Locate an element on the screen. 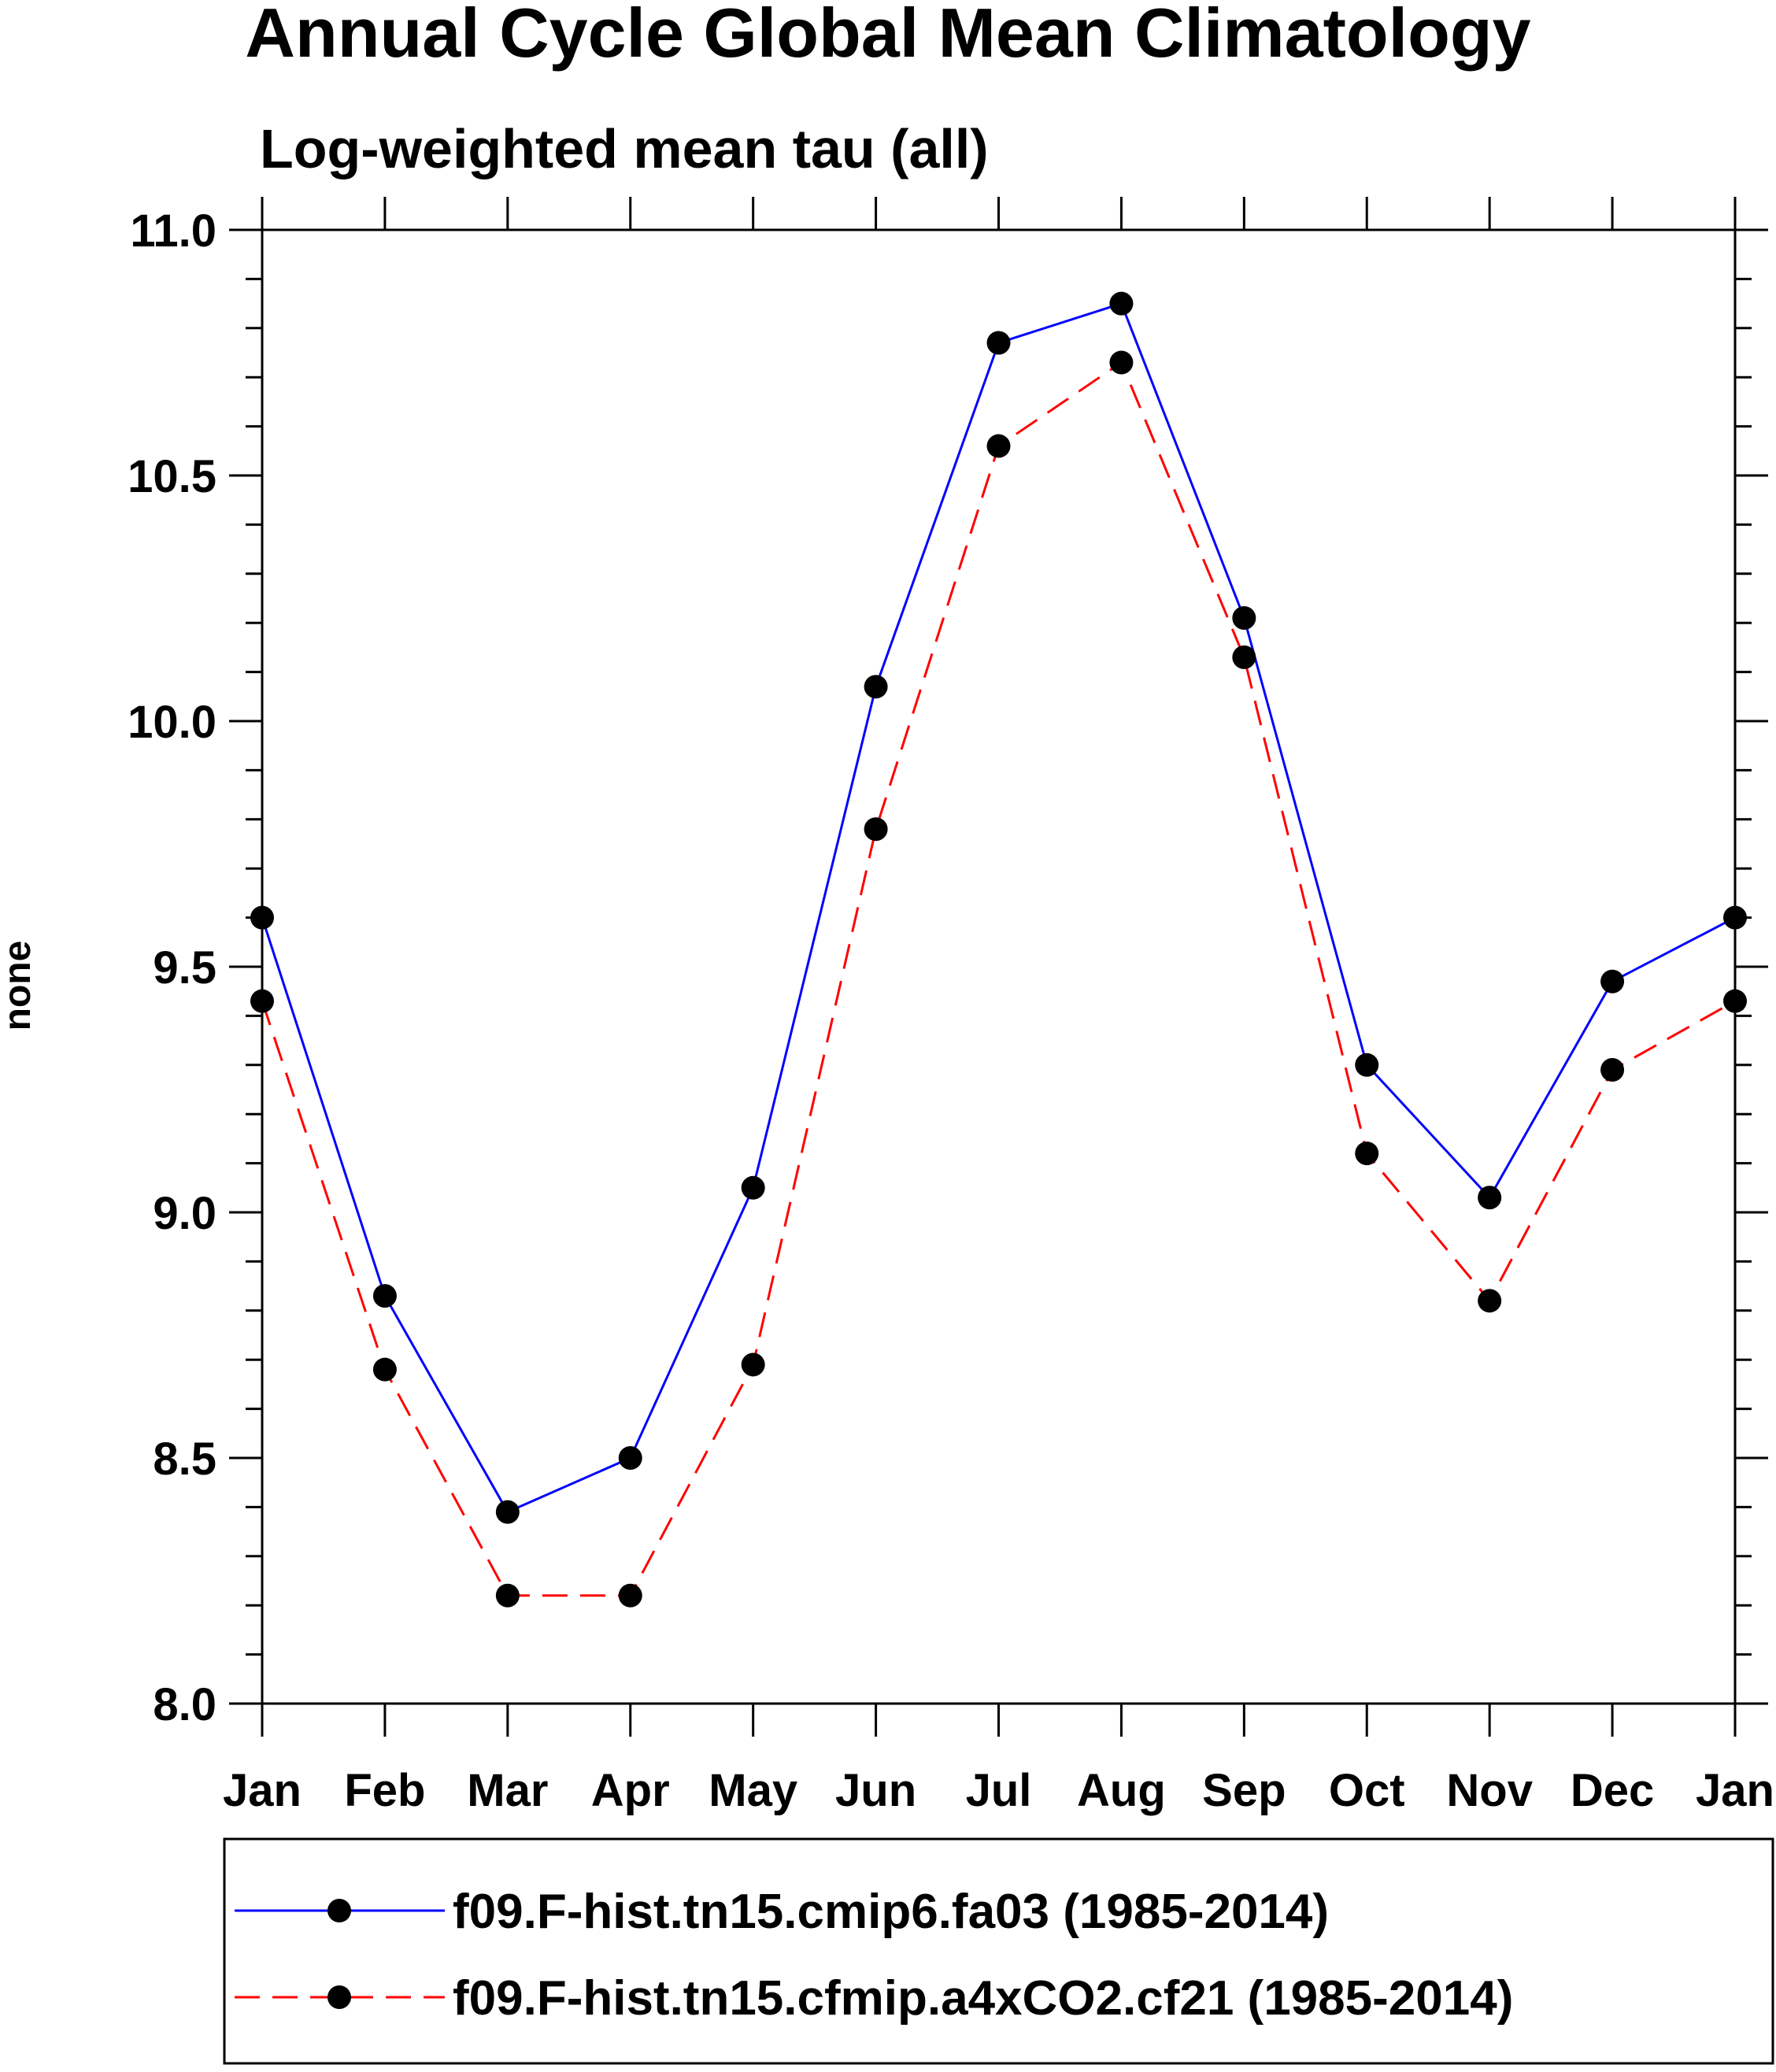 This screenshot has height=2072, width=1776. x-tick-label: Dec is located at coordinates (1612, 1790).